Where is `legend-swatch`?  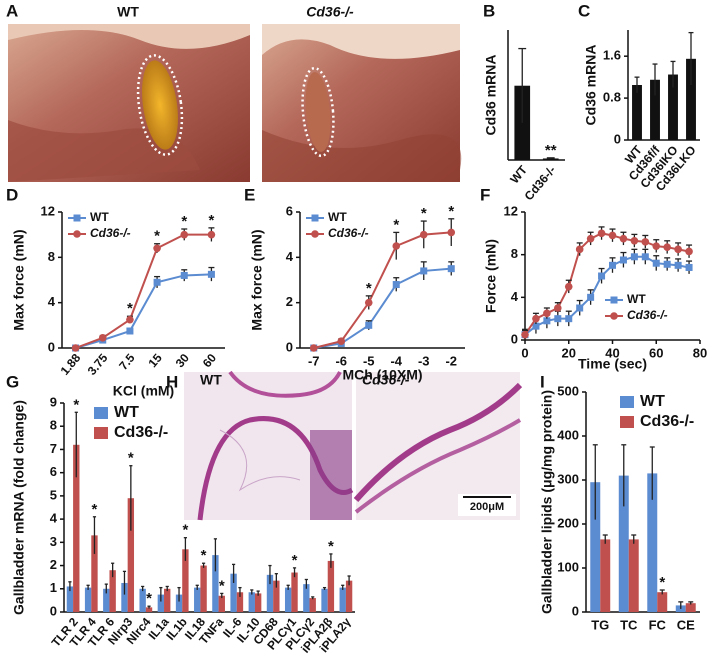
legend-swatch is located at coordinates (101, 413).